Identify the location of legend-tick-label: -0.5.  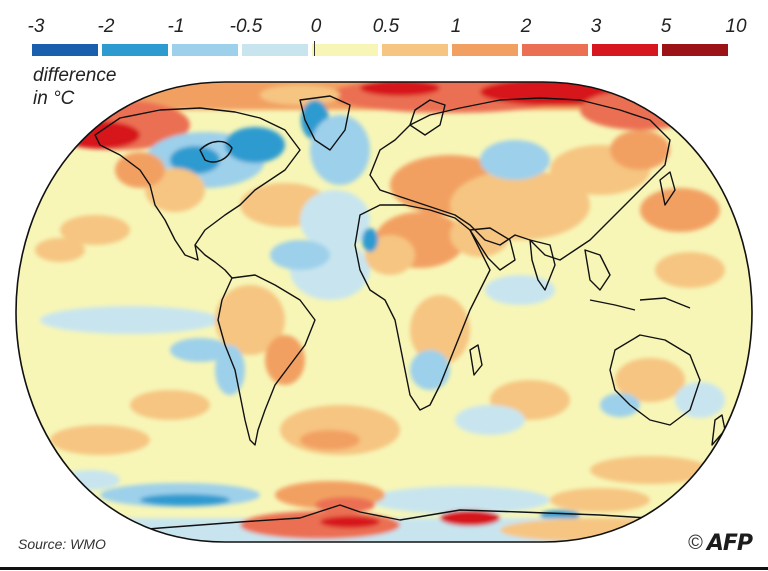
(246, 26).